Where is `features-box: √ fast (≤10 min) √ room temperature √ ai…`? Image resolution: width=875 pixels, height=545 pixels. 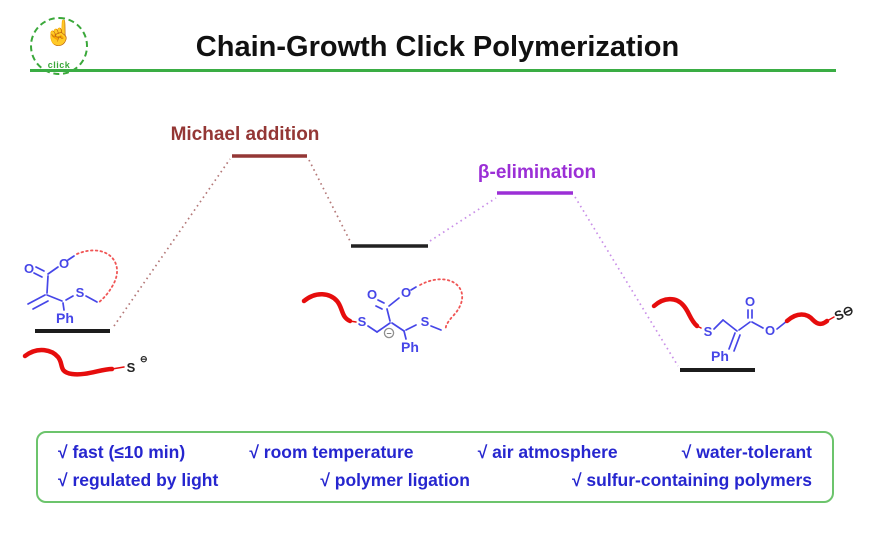 features-box: √ fast (≤10 min) √ room temperature √ ai… is located at coordinates (435, 467).